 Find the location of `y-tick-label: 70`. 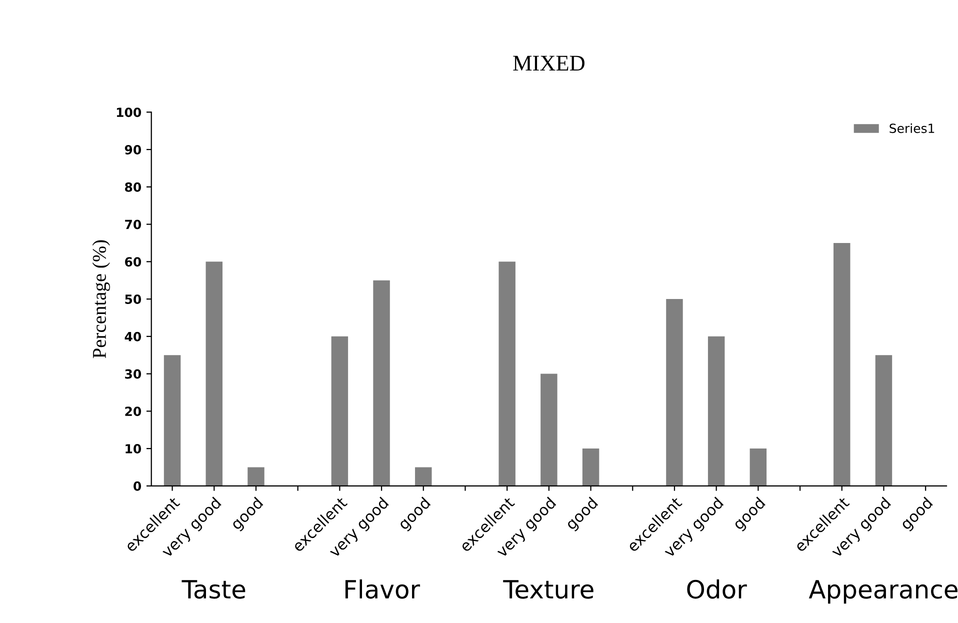

y-tick-label: 70 is located at coordinates (133, 225).